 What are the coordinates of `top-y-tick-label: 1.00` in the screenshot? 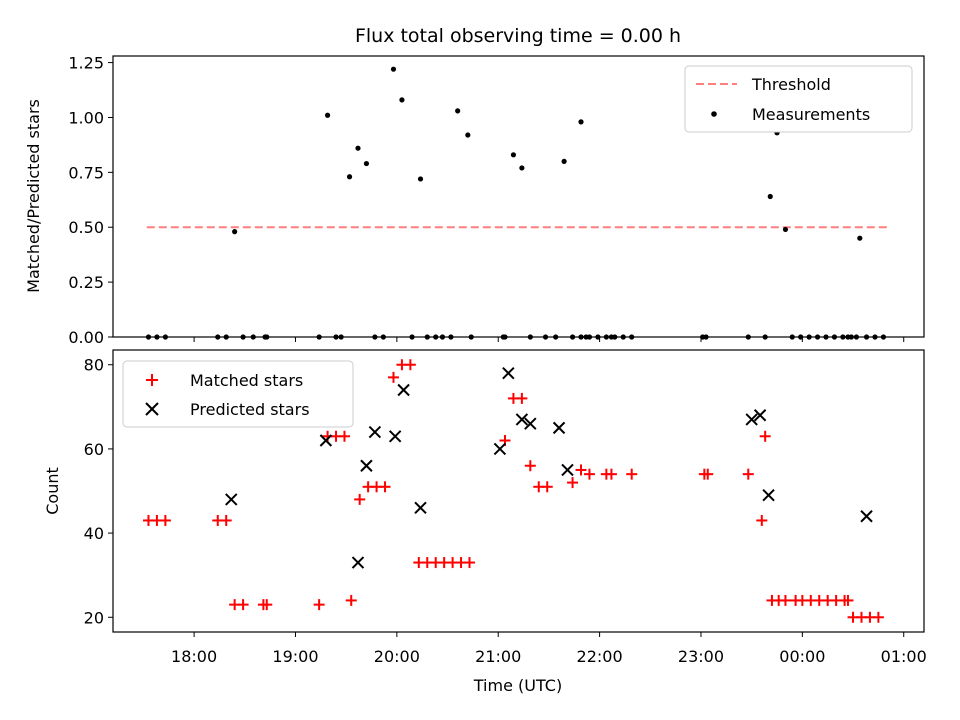 It's located at (86, 117).